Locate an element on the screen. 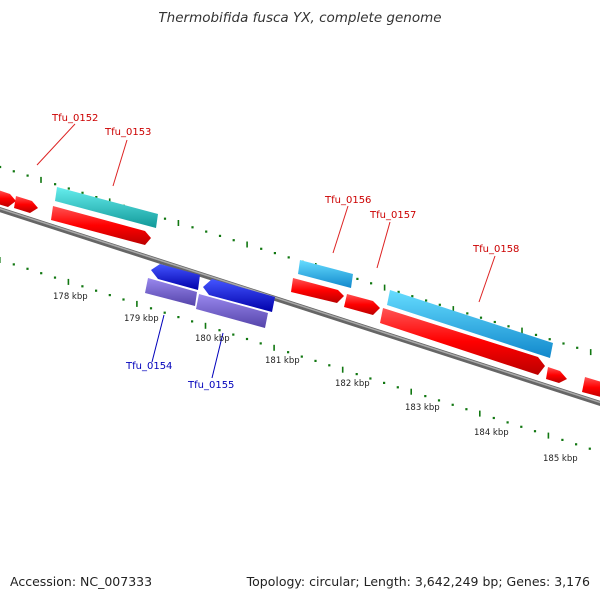  gene-arrow-tfu0154 is located at coordinates (175, 277).